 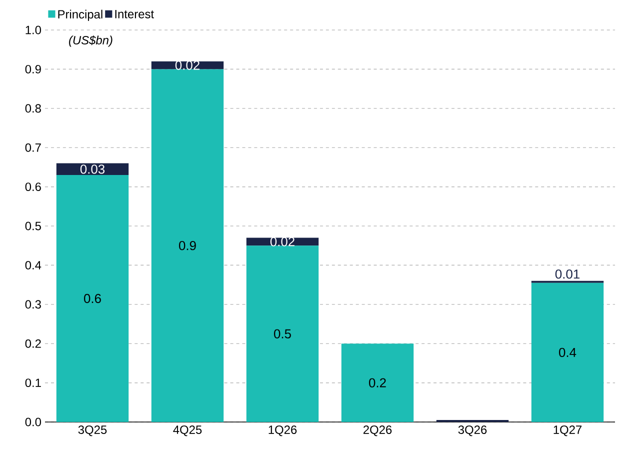 What do you see at coordinates (33, 69) in the screenshot?
I see `y-tick-label: 0.9` at bounding box center [33, 69].